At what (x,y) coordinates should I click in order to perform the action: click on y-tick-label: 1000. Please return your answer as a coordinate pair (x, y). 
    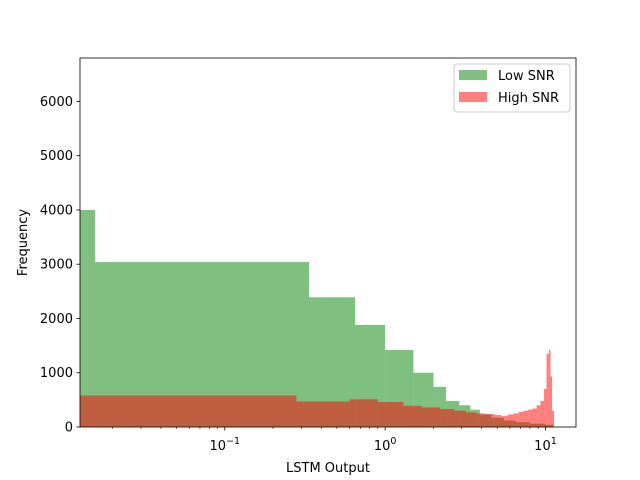
    Looking at the image, I should click on (56, 373).